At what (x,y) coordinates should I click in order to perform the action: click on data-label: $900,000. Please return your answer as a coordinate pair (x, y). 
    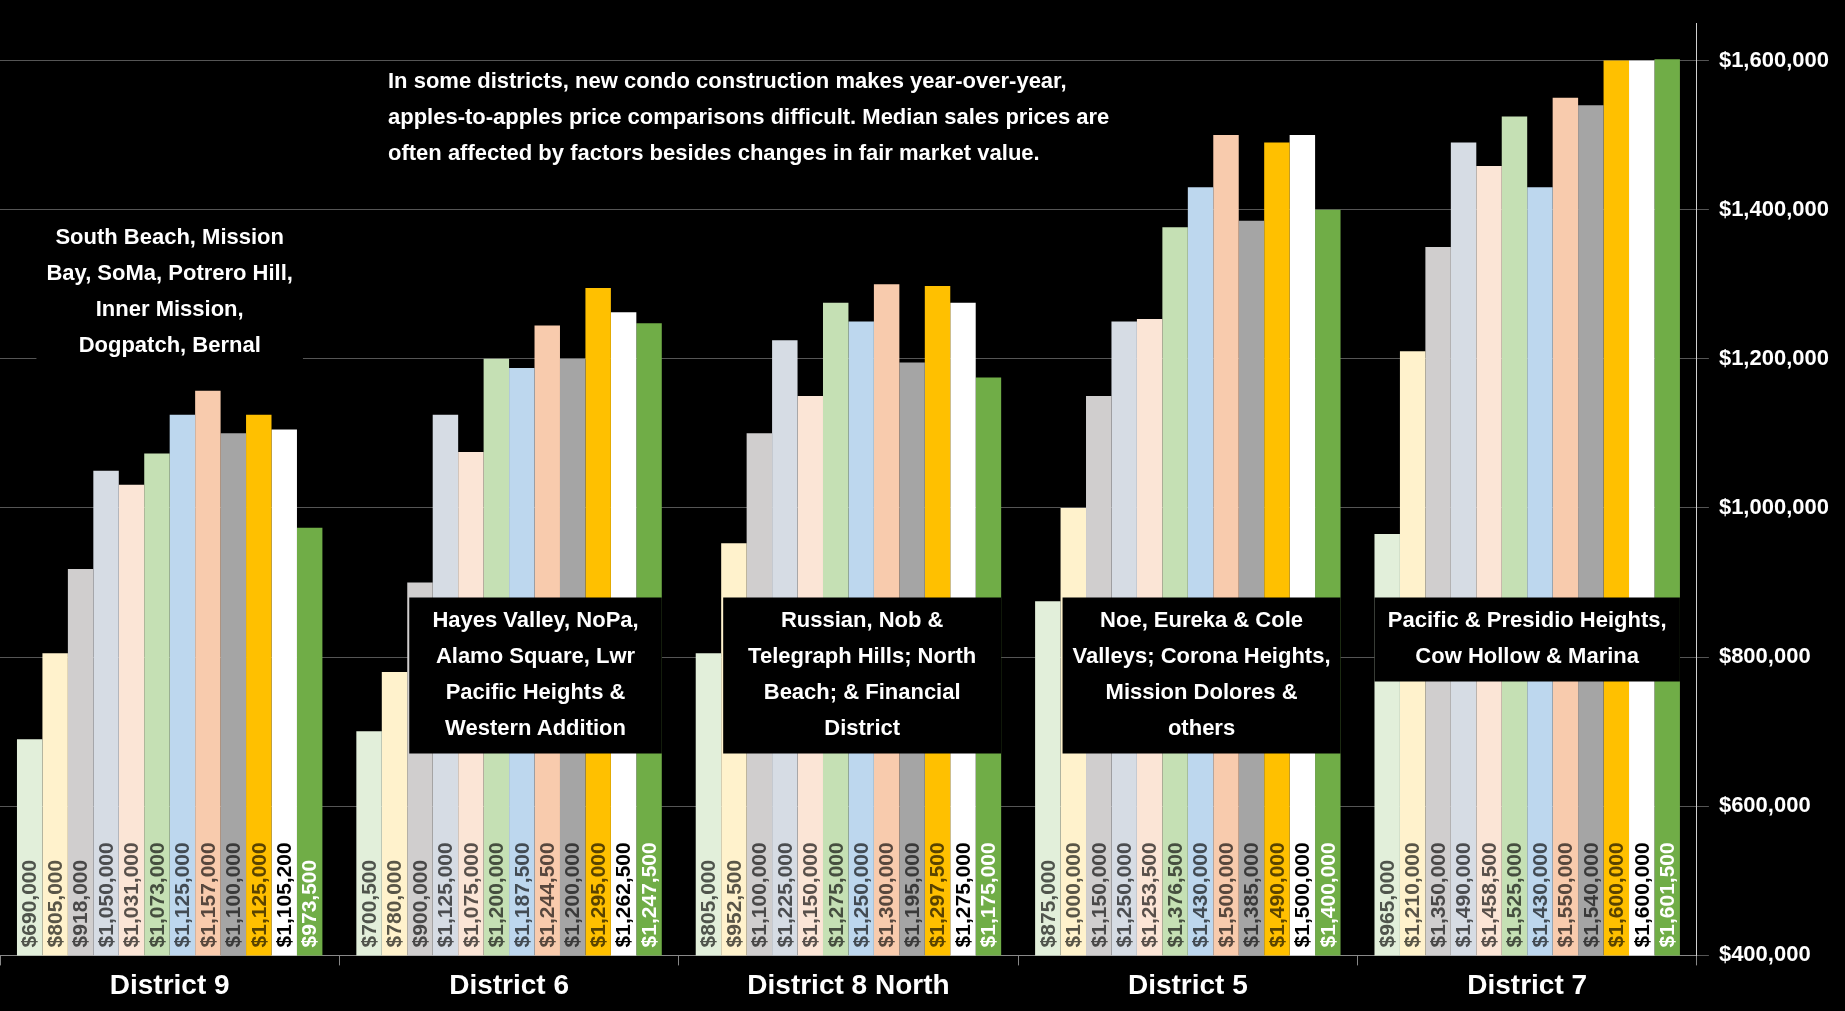
    Looking at the image, I should click on (419, 903).